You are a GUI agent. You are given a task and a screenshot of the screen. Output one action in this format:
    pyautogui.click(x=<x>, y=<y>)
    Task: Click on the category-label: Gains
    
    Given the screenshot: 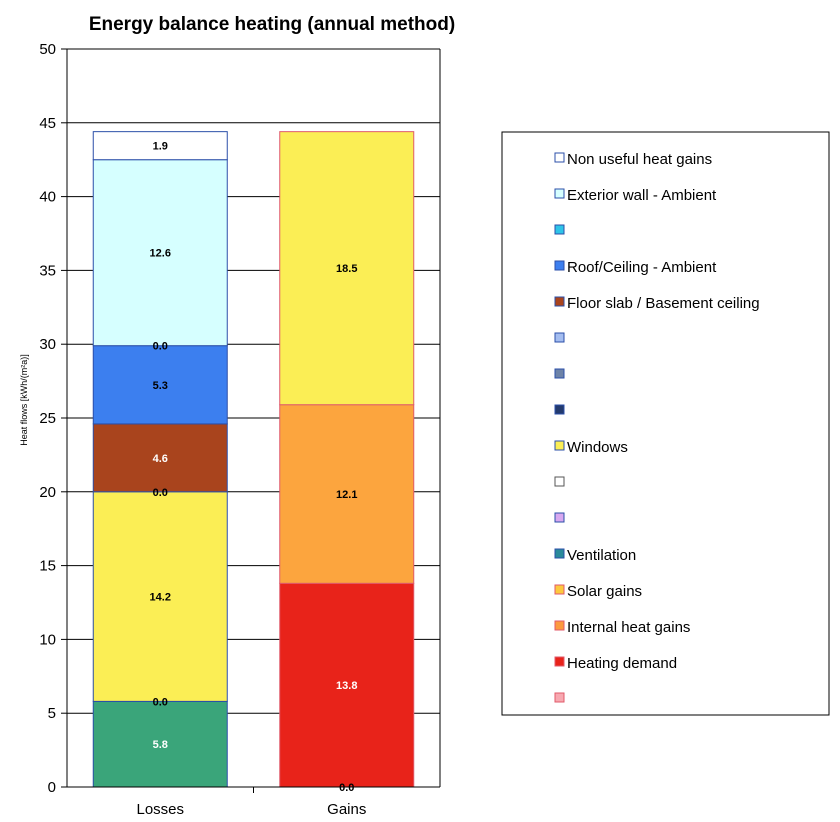 What is the action you would take?
    pyautogui.click(x=346, y=809)
    